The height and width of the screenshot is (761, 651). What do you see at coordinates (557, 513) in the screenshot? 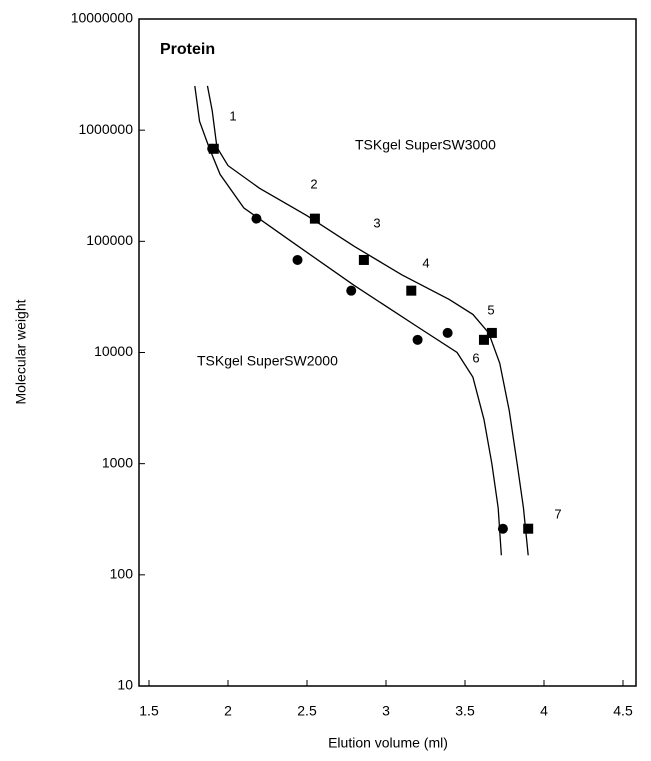
I see `annotation: 7` at bounding box center [557, 513].